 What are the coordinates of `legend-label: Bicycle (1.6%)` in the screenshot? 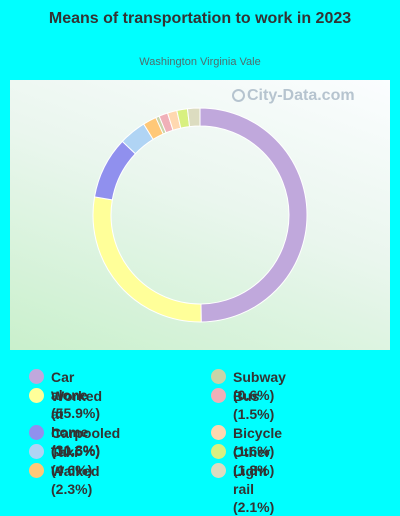 It's located at (258, 442).